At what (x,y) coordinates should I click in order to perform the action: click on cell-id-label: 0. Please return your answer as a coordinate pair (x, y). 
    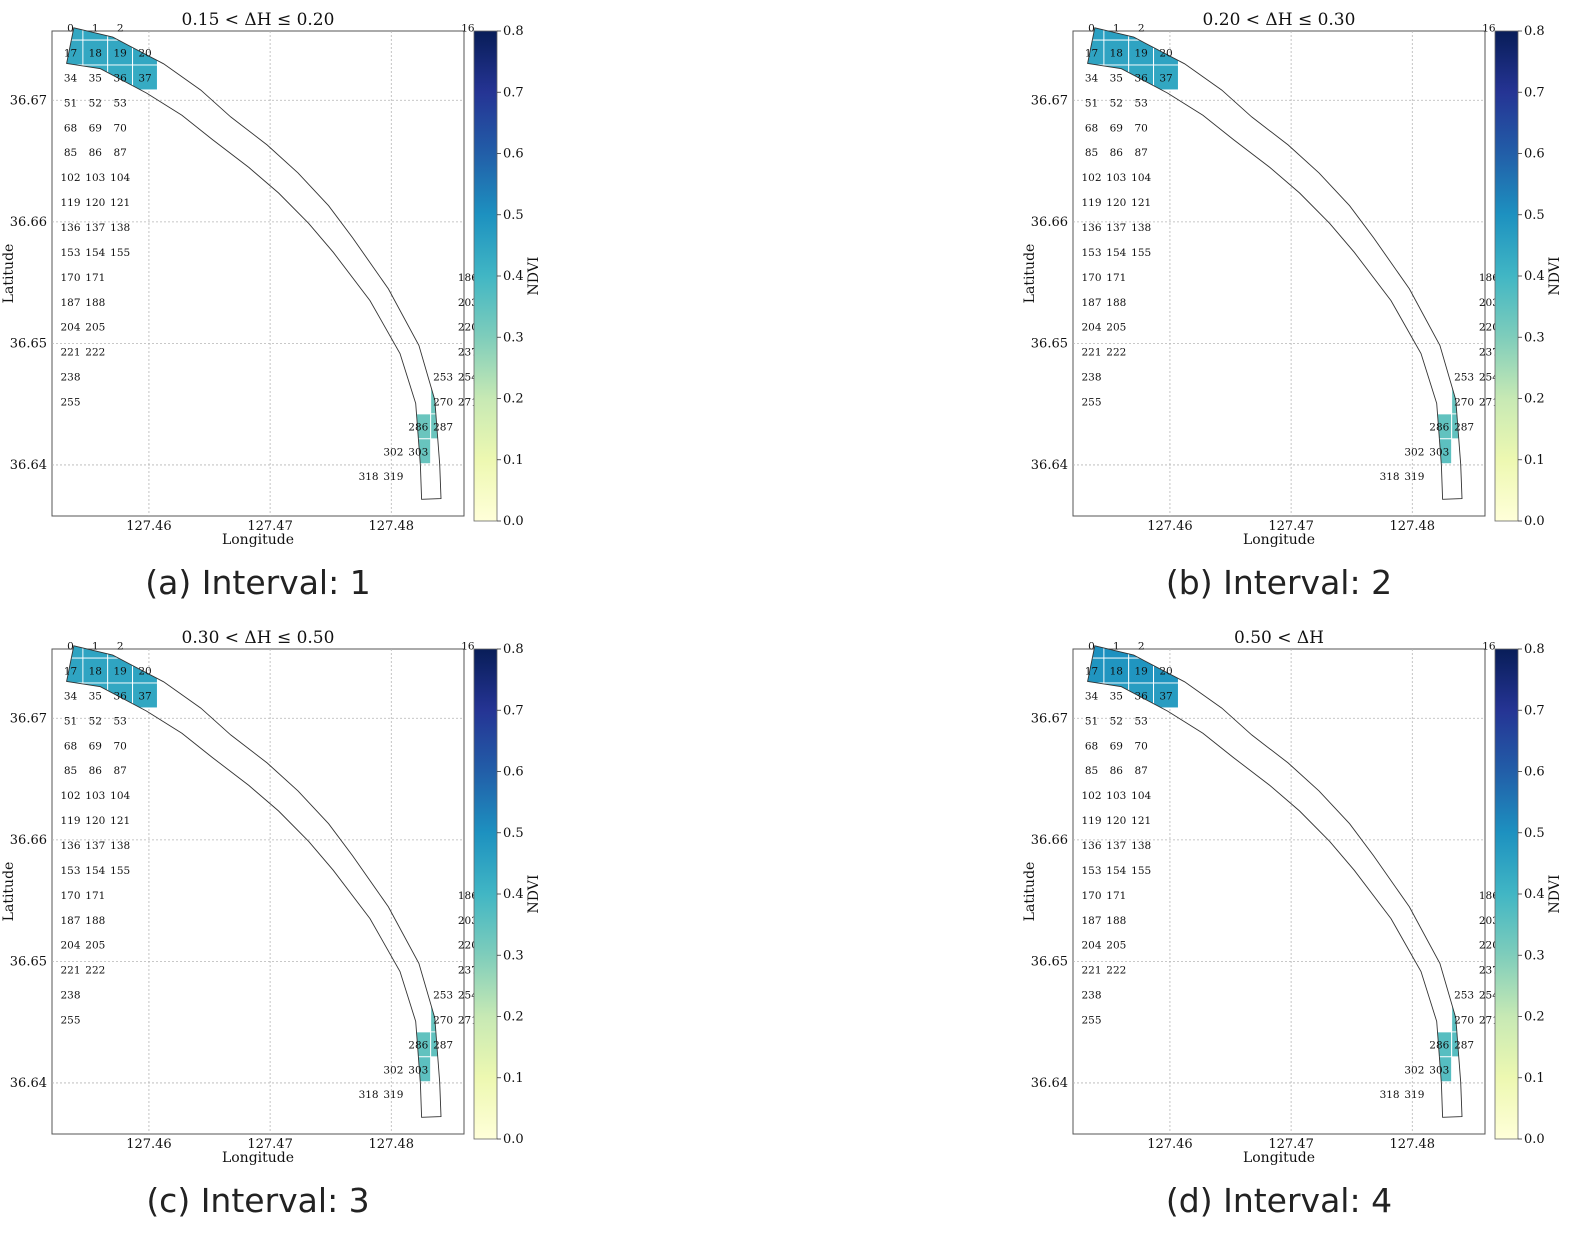
    Looking at the image, I should click on (70, 29).